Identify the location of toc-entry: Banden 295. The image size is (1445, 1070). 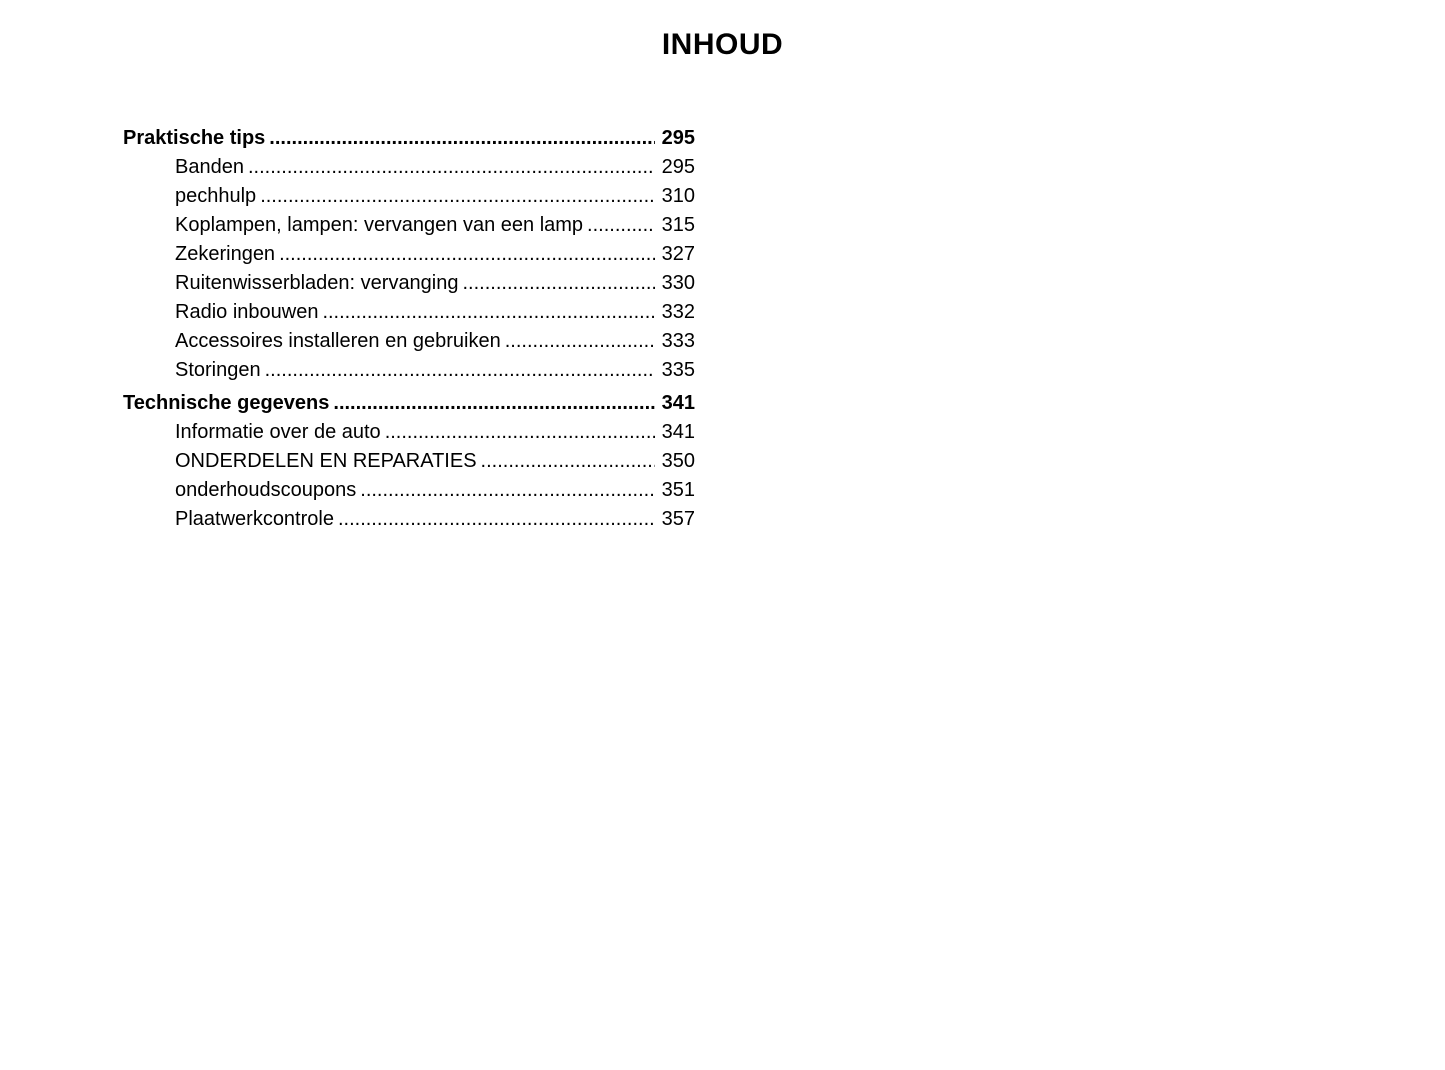
(409, 167).